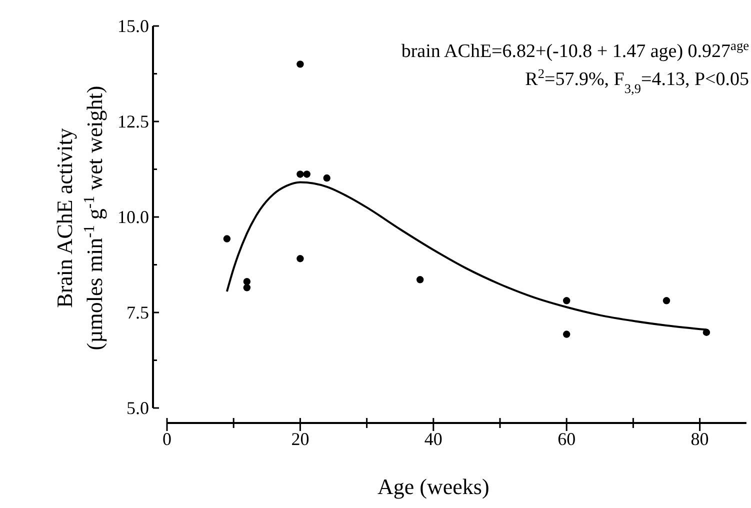 Image resolution: width=751 pixels, height=508 pixels. Describe the element at coordinates (699, 439) in the screenshot. I see `x-tick-label: 80` at that location.